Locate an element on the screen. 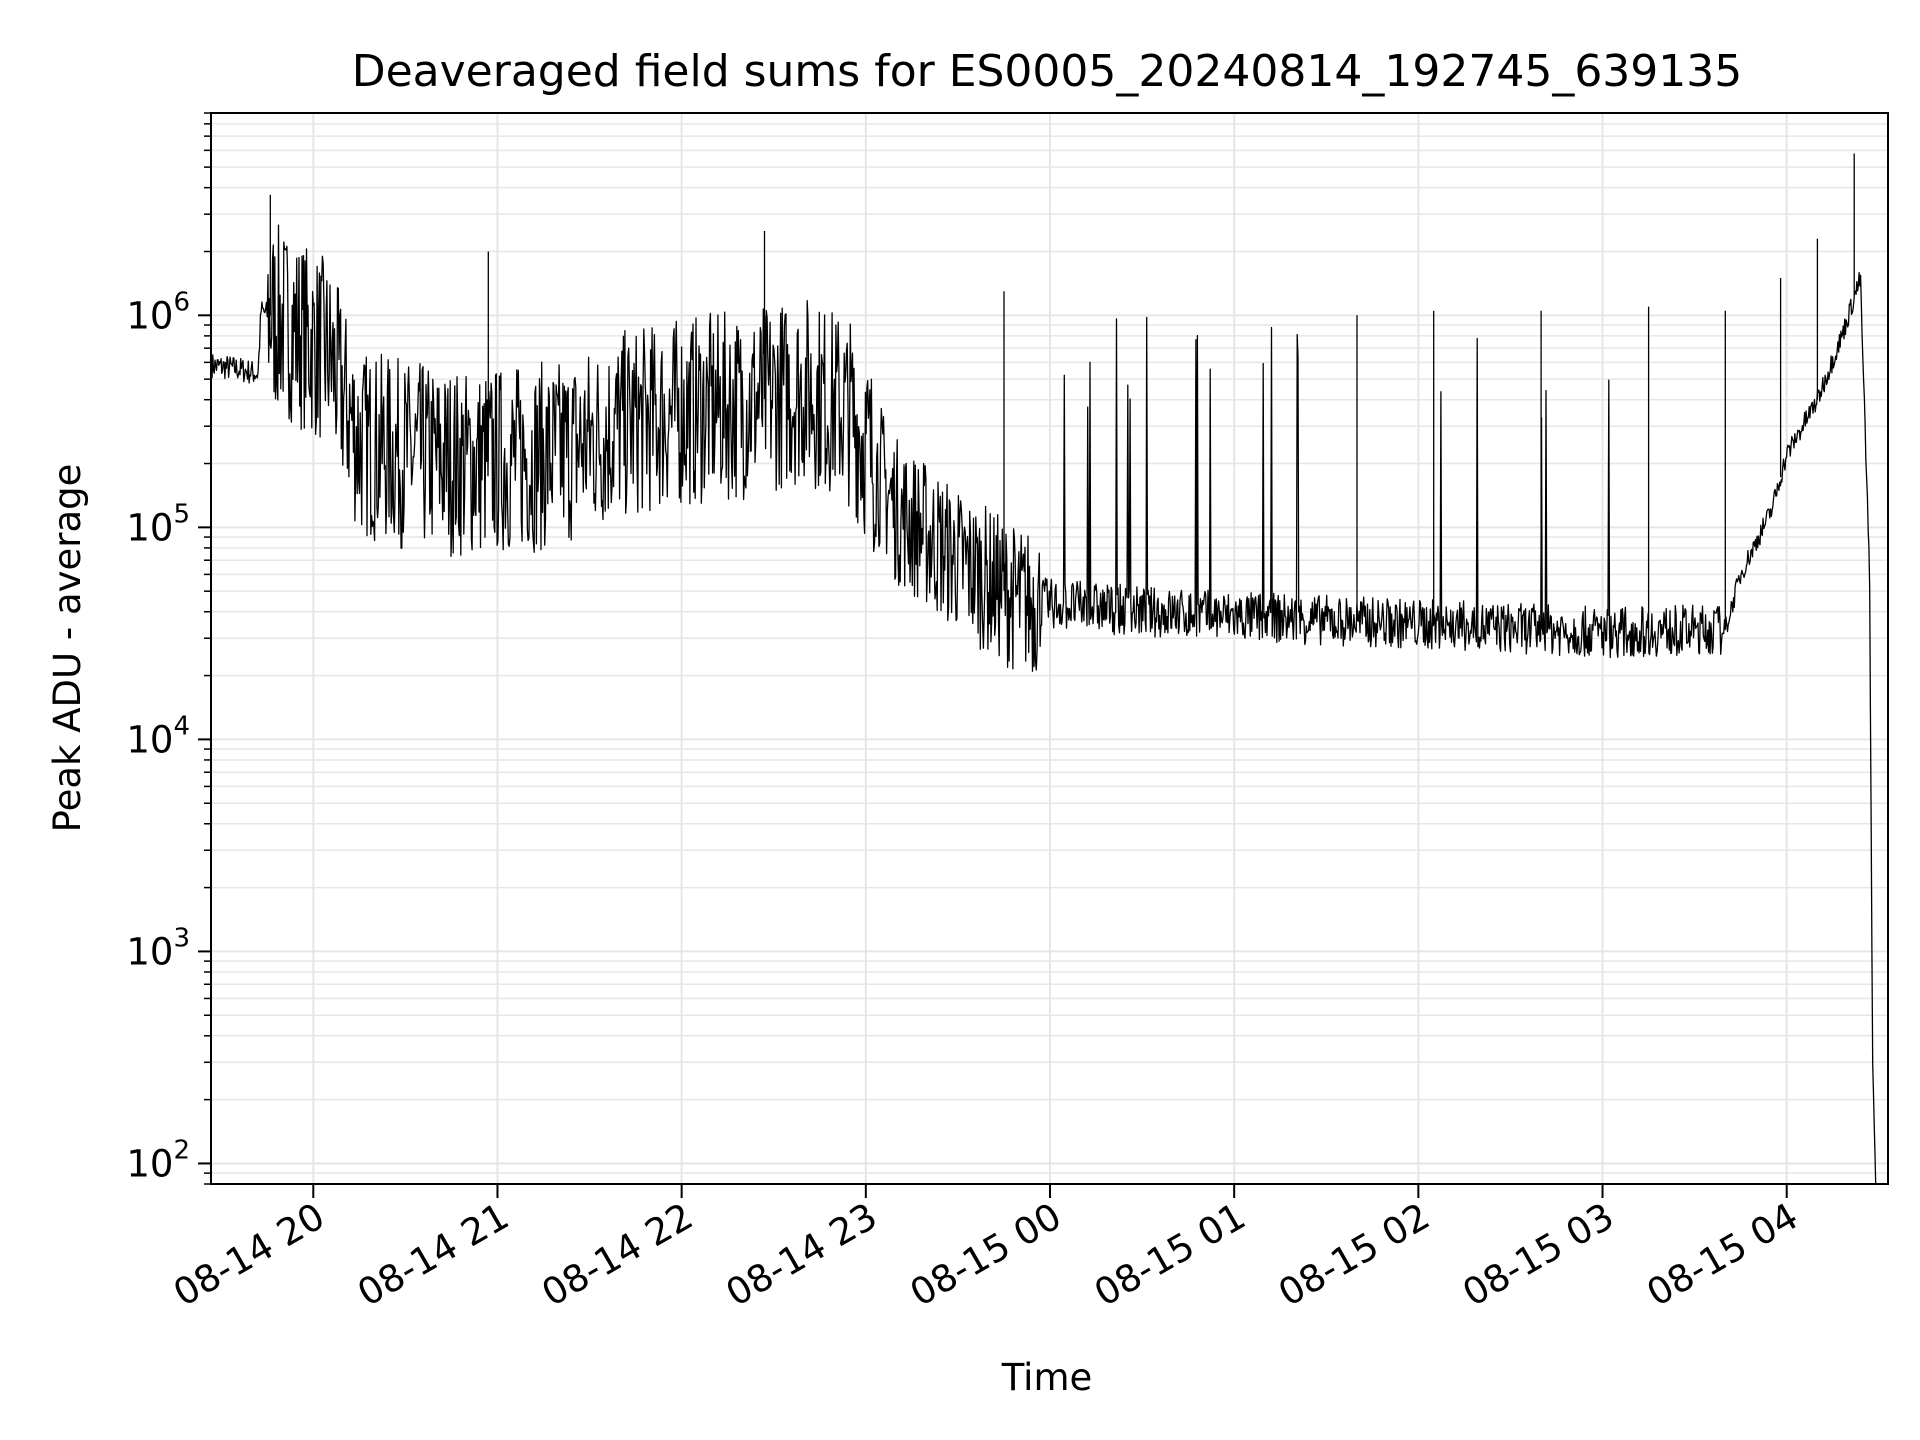  x-tick-label: 08-15 04 is located at coordinates (1723, 1255).